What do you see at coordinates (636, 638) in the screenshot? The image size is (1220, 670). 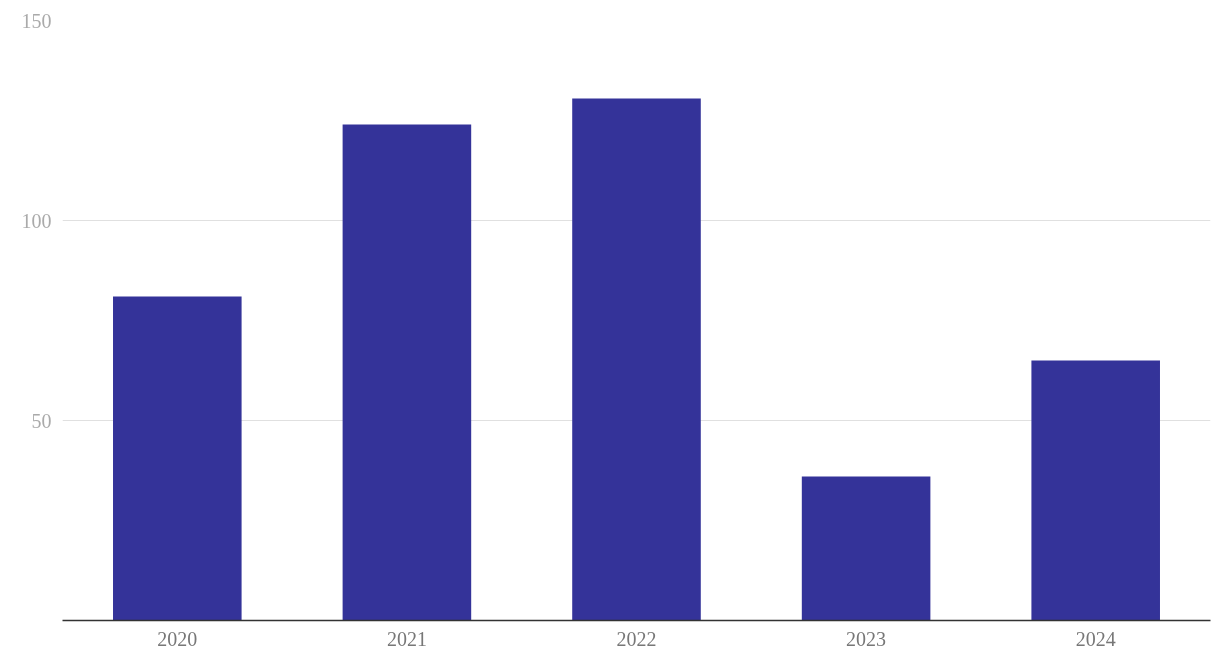 I see `x-tick-label: 2022` at bounding box center [636, 638].